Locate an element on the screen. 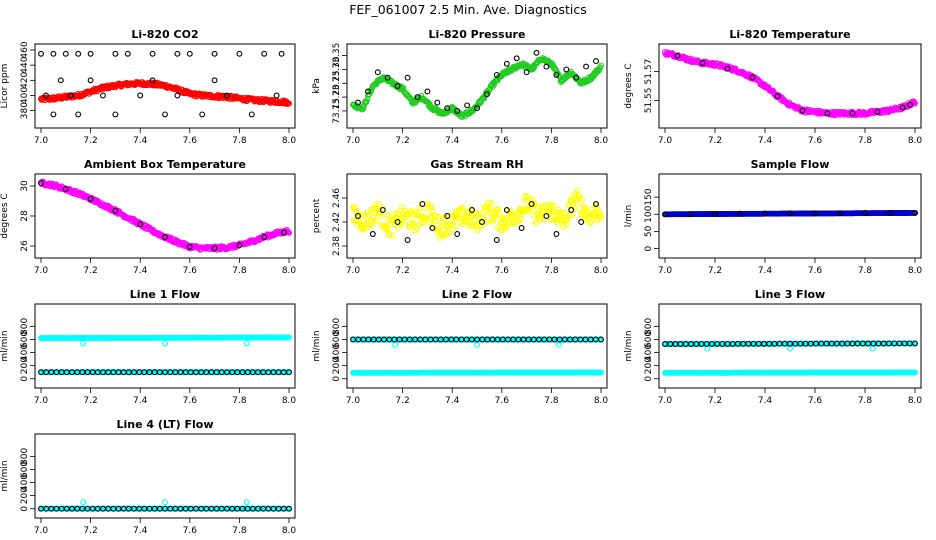  y-axis-label: degrees C is located at coordinates (629, 85).